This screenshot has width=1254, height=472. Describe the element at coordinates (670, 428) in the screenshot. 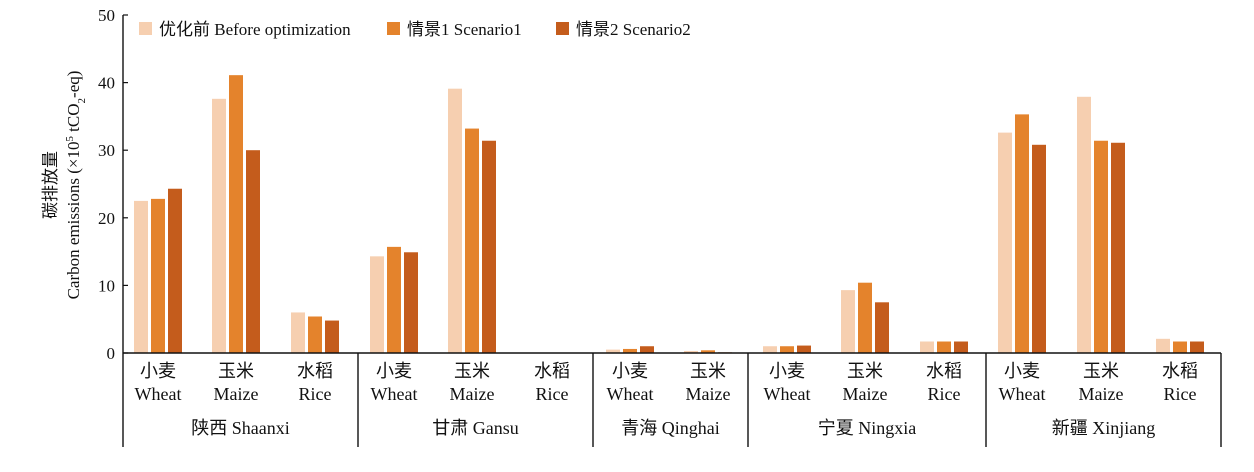

I see `province-label: 青海 Qinghai` at that location.